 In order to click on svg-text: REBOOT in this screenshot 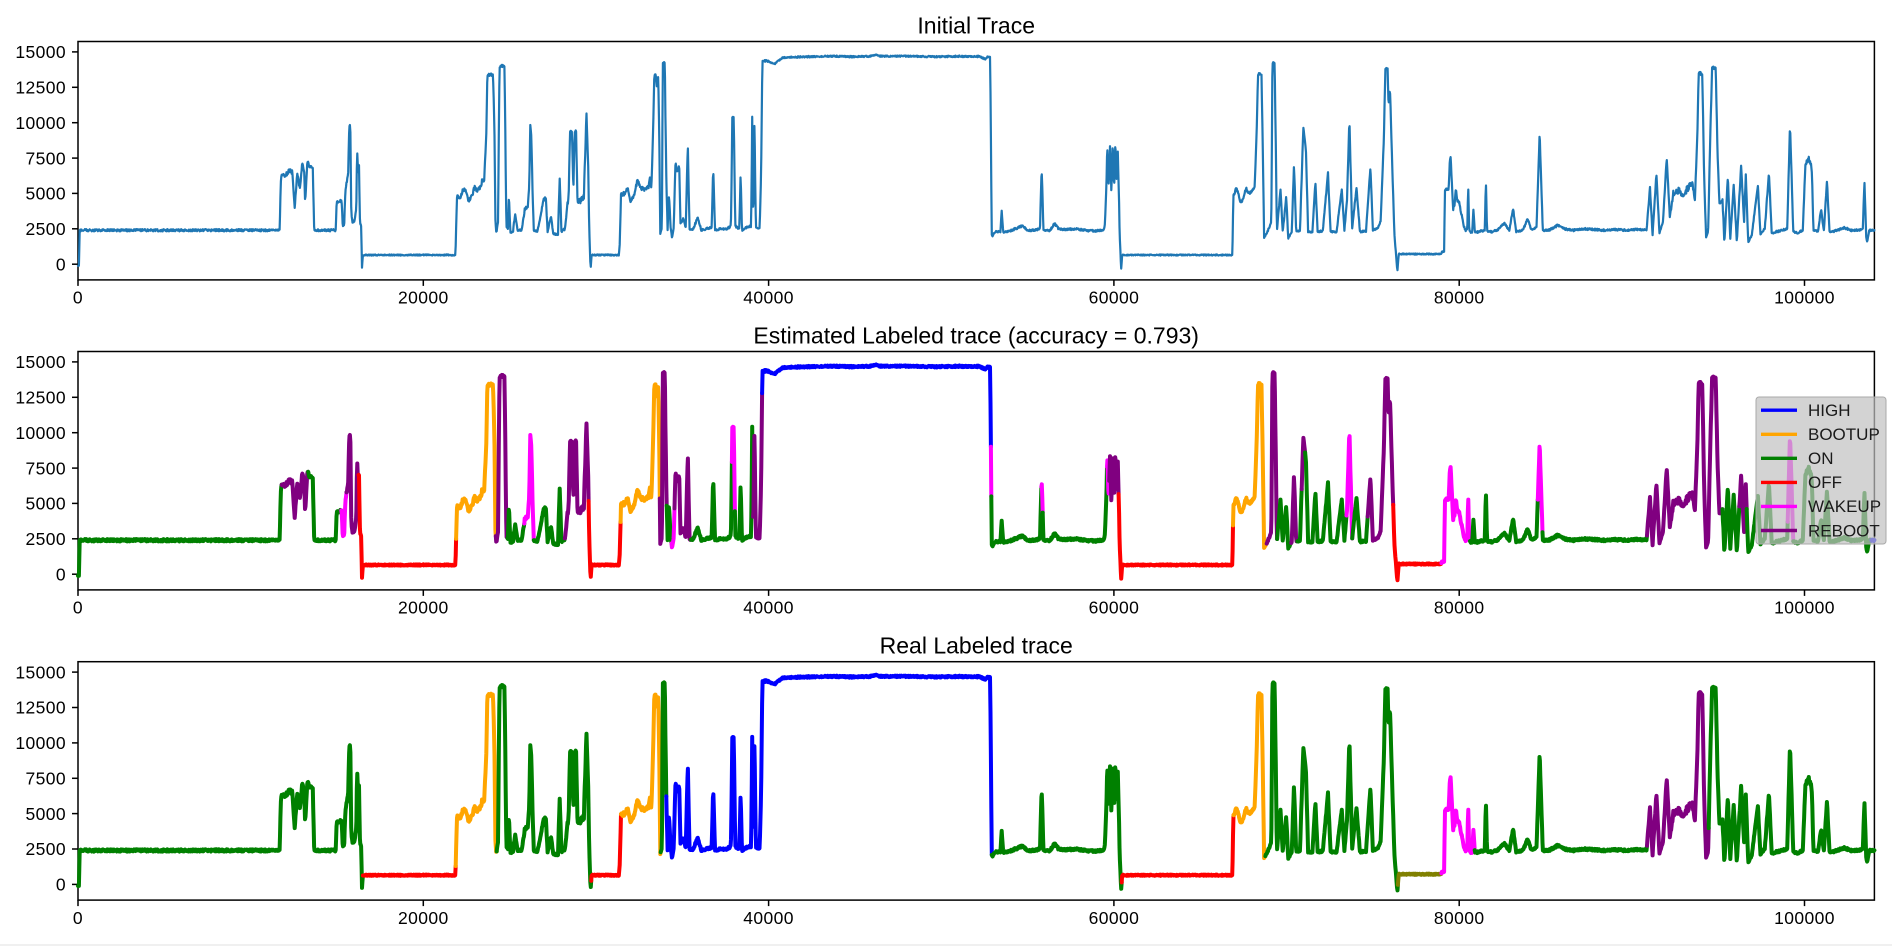, I will do `click(1844, 530)`.